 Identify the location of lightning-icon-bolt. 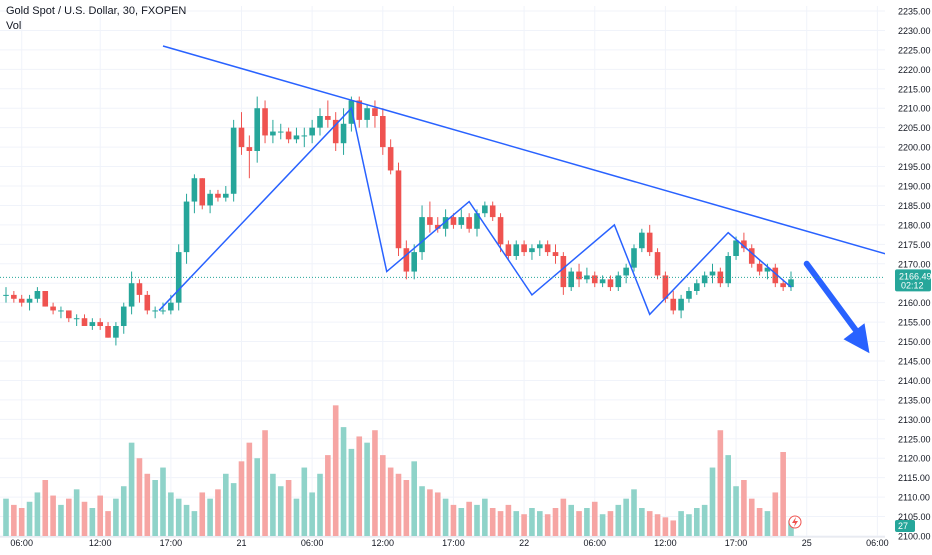
(795, 522).